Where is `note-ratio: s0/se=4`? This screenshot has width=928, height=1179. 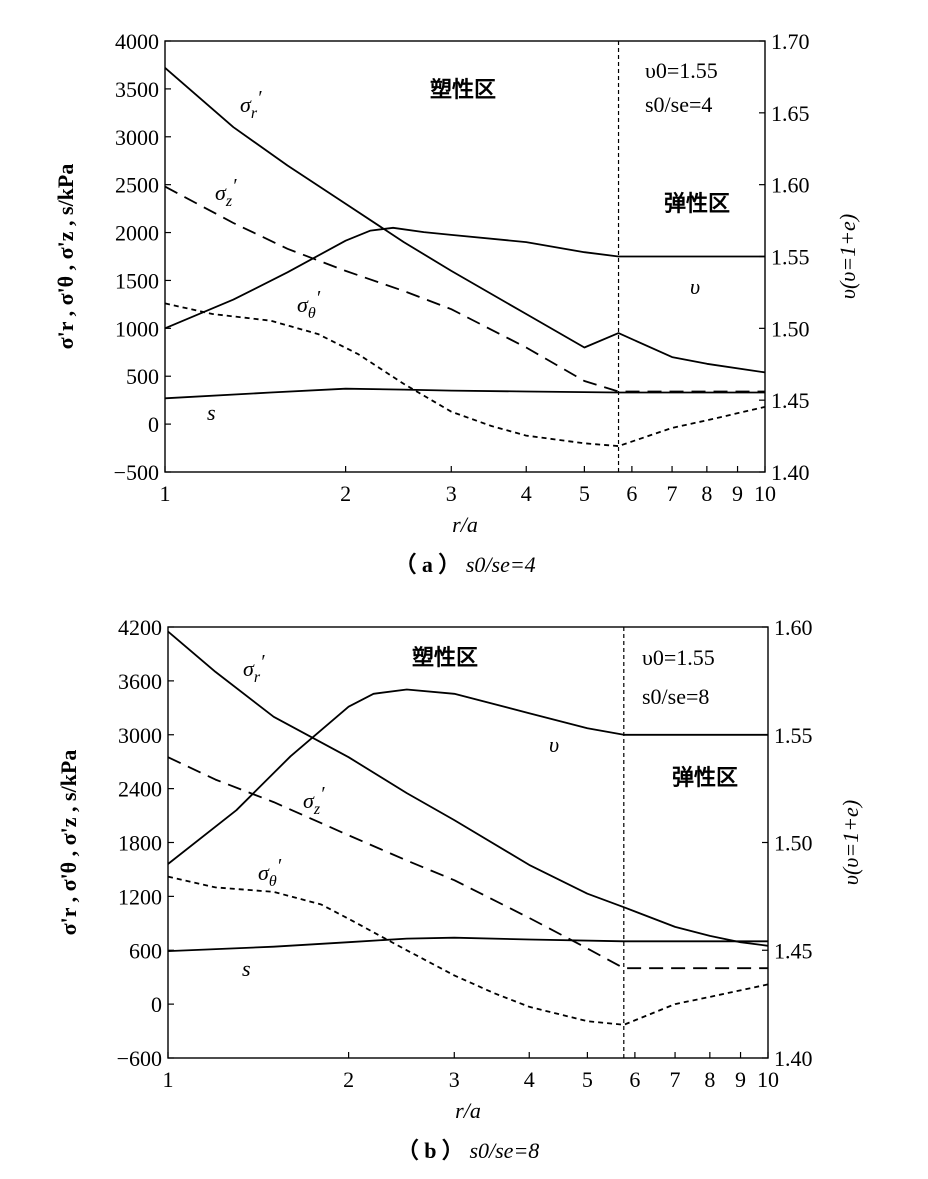
note-ratio: s0/se=4 is located at coordinates (678, 104).